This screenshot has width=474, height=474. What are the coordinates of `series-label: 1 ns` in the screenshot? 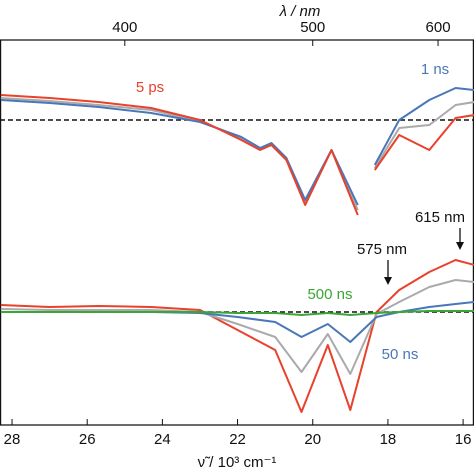 It's located at (435, 69).